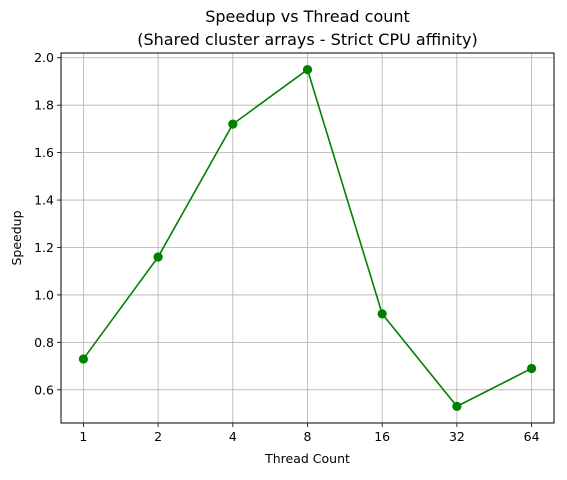  What do you see at coordinates (83, 436) in the screenshot?
I see `x-tick-label: 1` at bounding box center [83, 436].